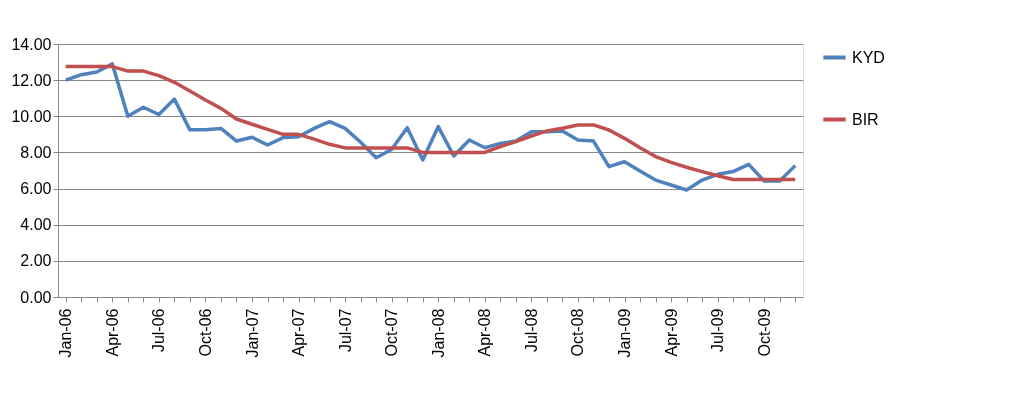 The image size is (1032, 412). What do you see at coordinates (868, 57) in the screenshot?
I see `legend-label: KYD` at bounding box center [868, 57].